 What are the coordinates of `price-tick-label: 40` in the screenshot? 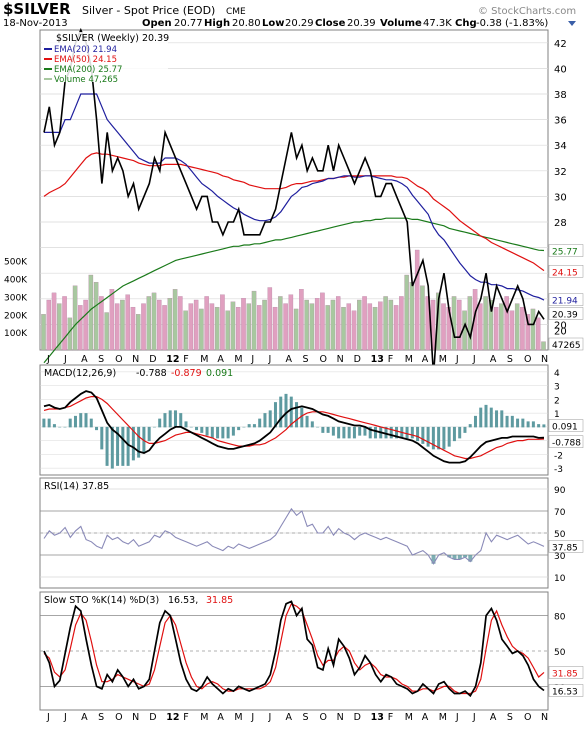 It's located at (560, 69).